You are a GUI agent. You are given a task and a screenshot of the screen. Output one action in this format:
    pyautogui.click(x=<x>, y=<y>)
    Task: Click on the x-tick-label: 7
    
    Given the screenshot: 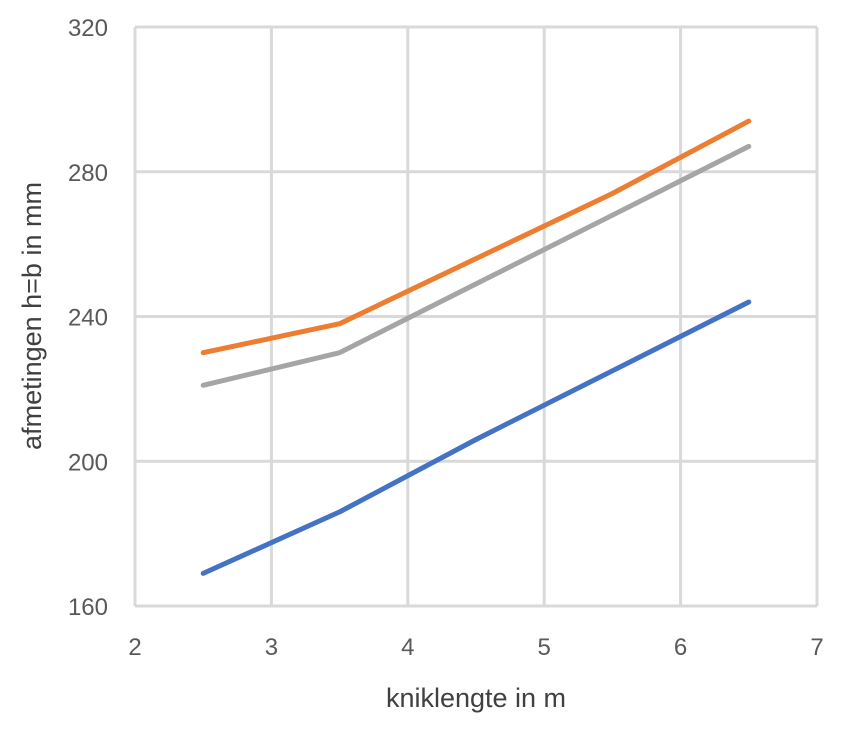 What is the action you would take?
    pyautogui.click(x=816, y=647)
    